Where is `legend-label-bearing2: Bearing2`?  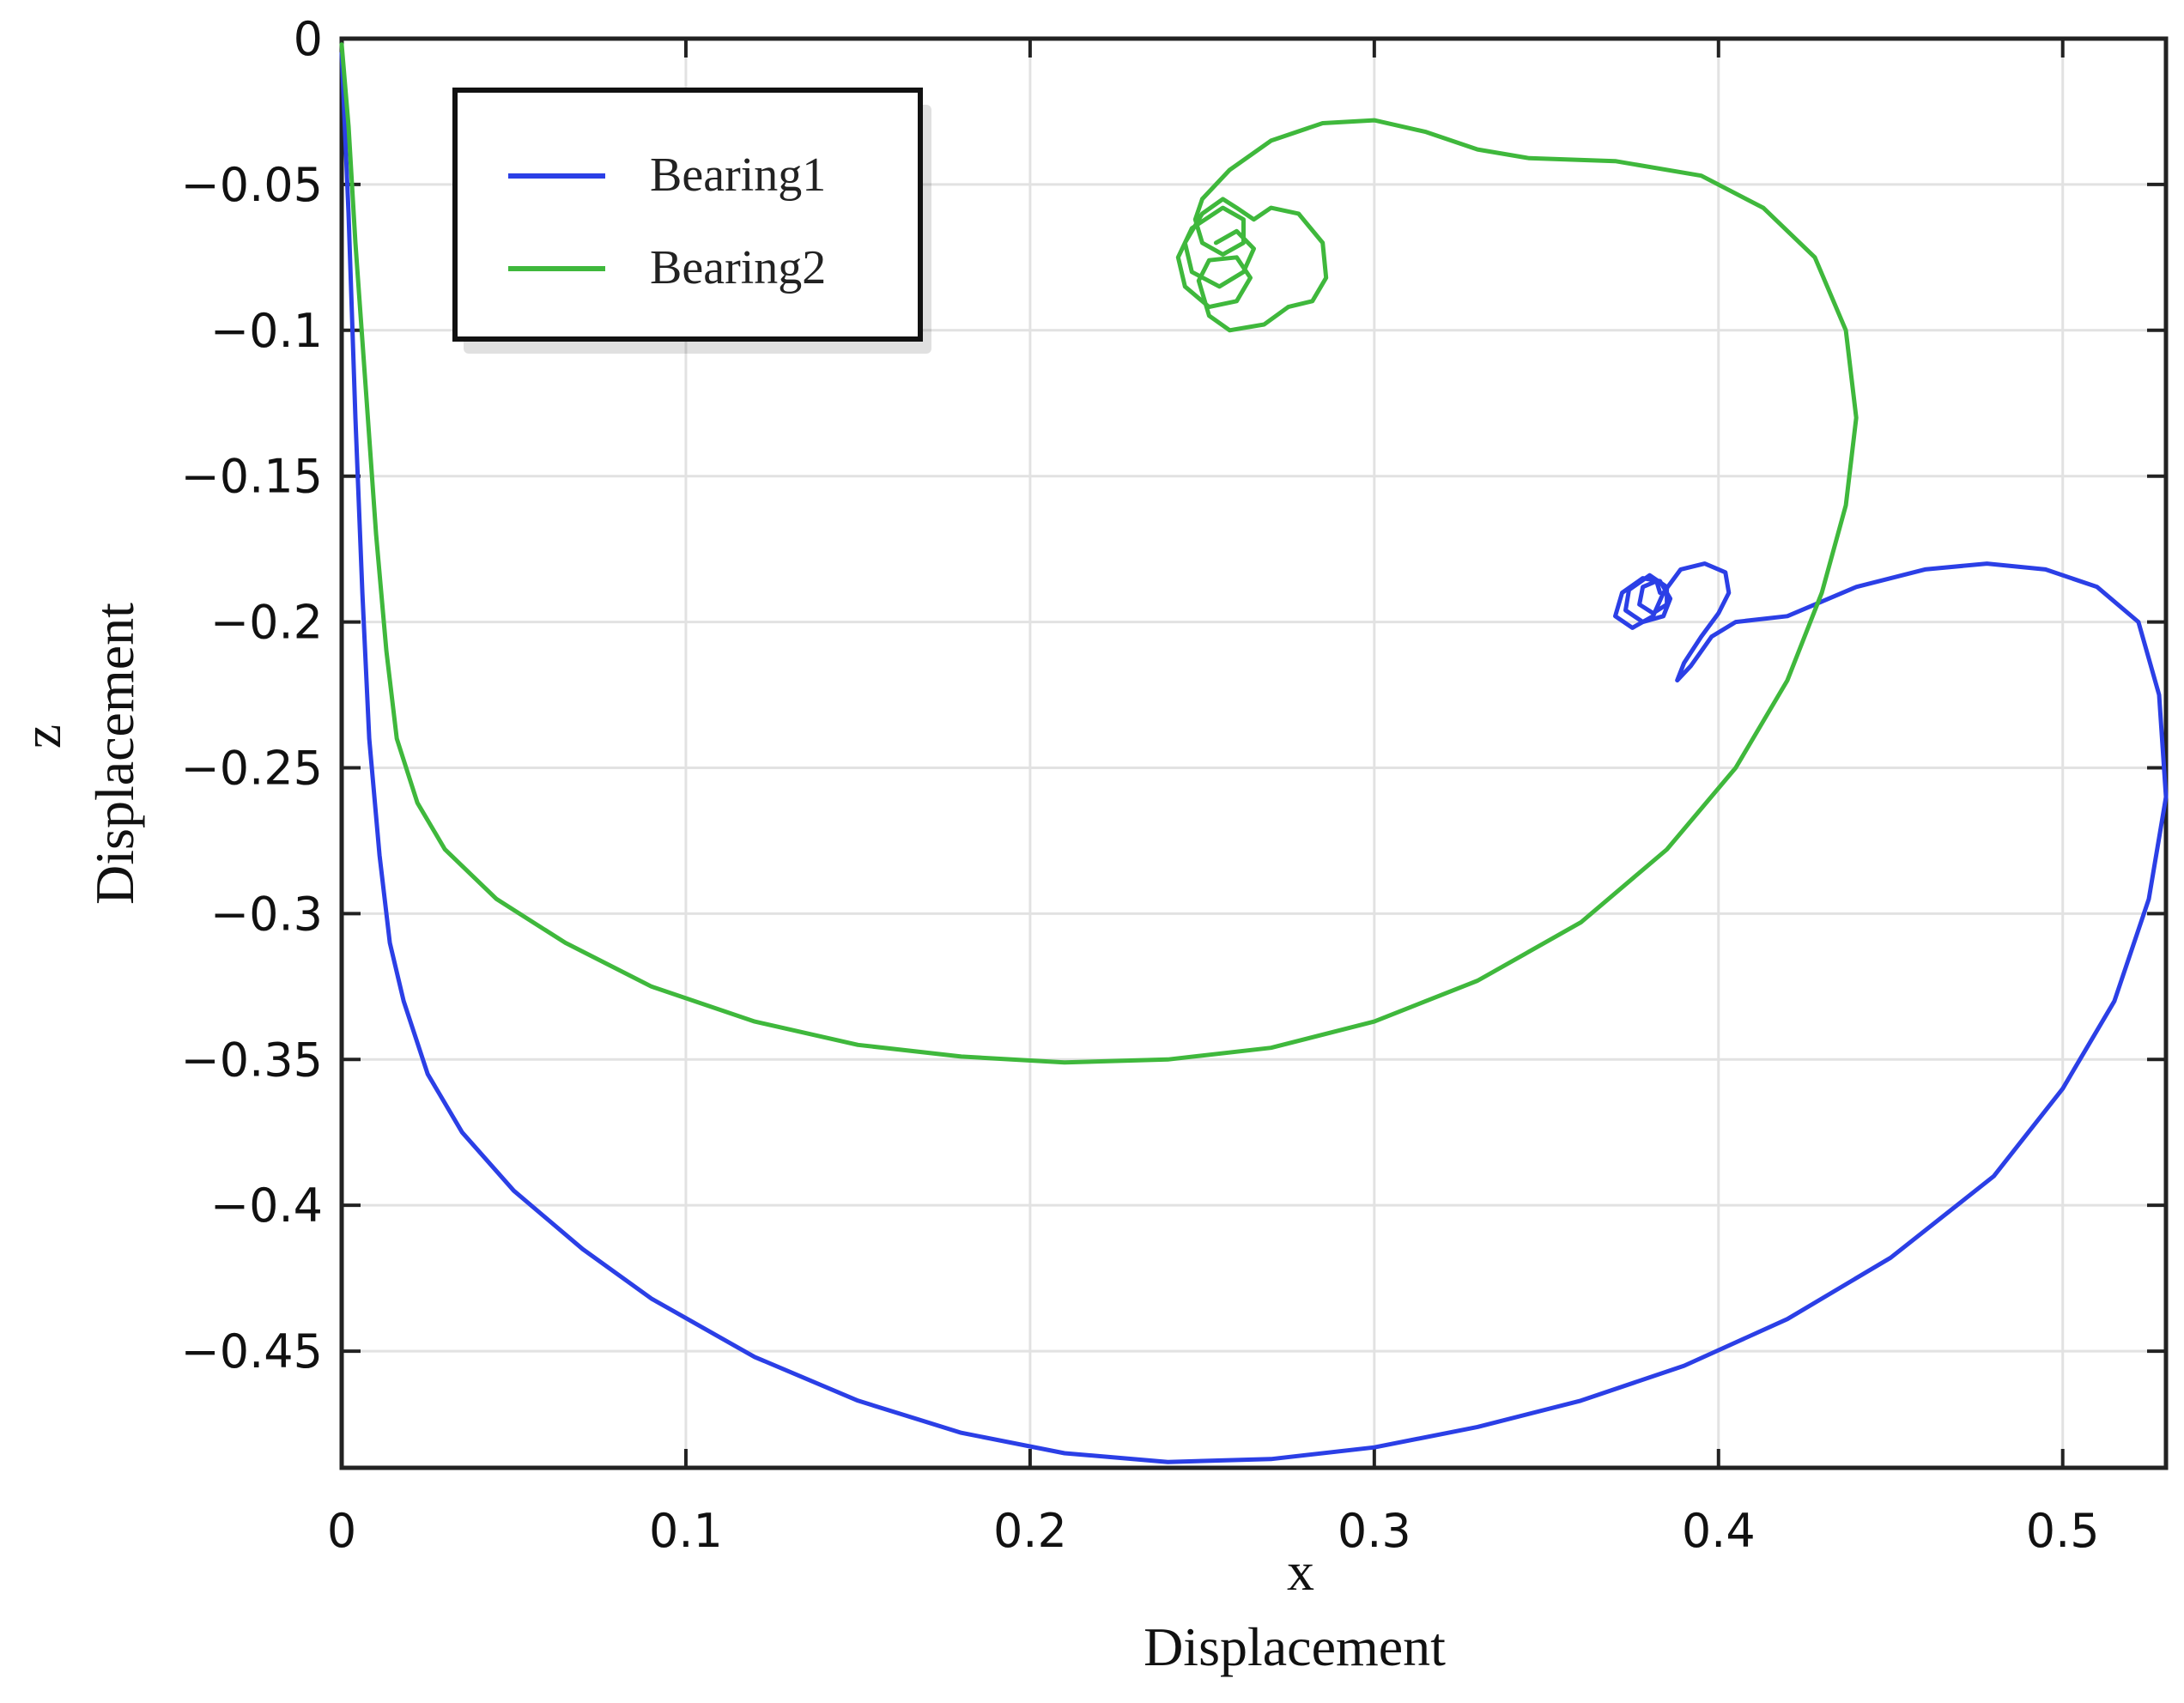 legend-label-bearing2: Bearing2 is located at coordinates (738, 268).